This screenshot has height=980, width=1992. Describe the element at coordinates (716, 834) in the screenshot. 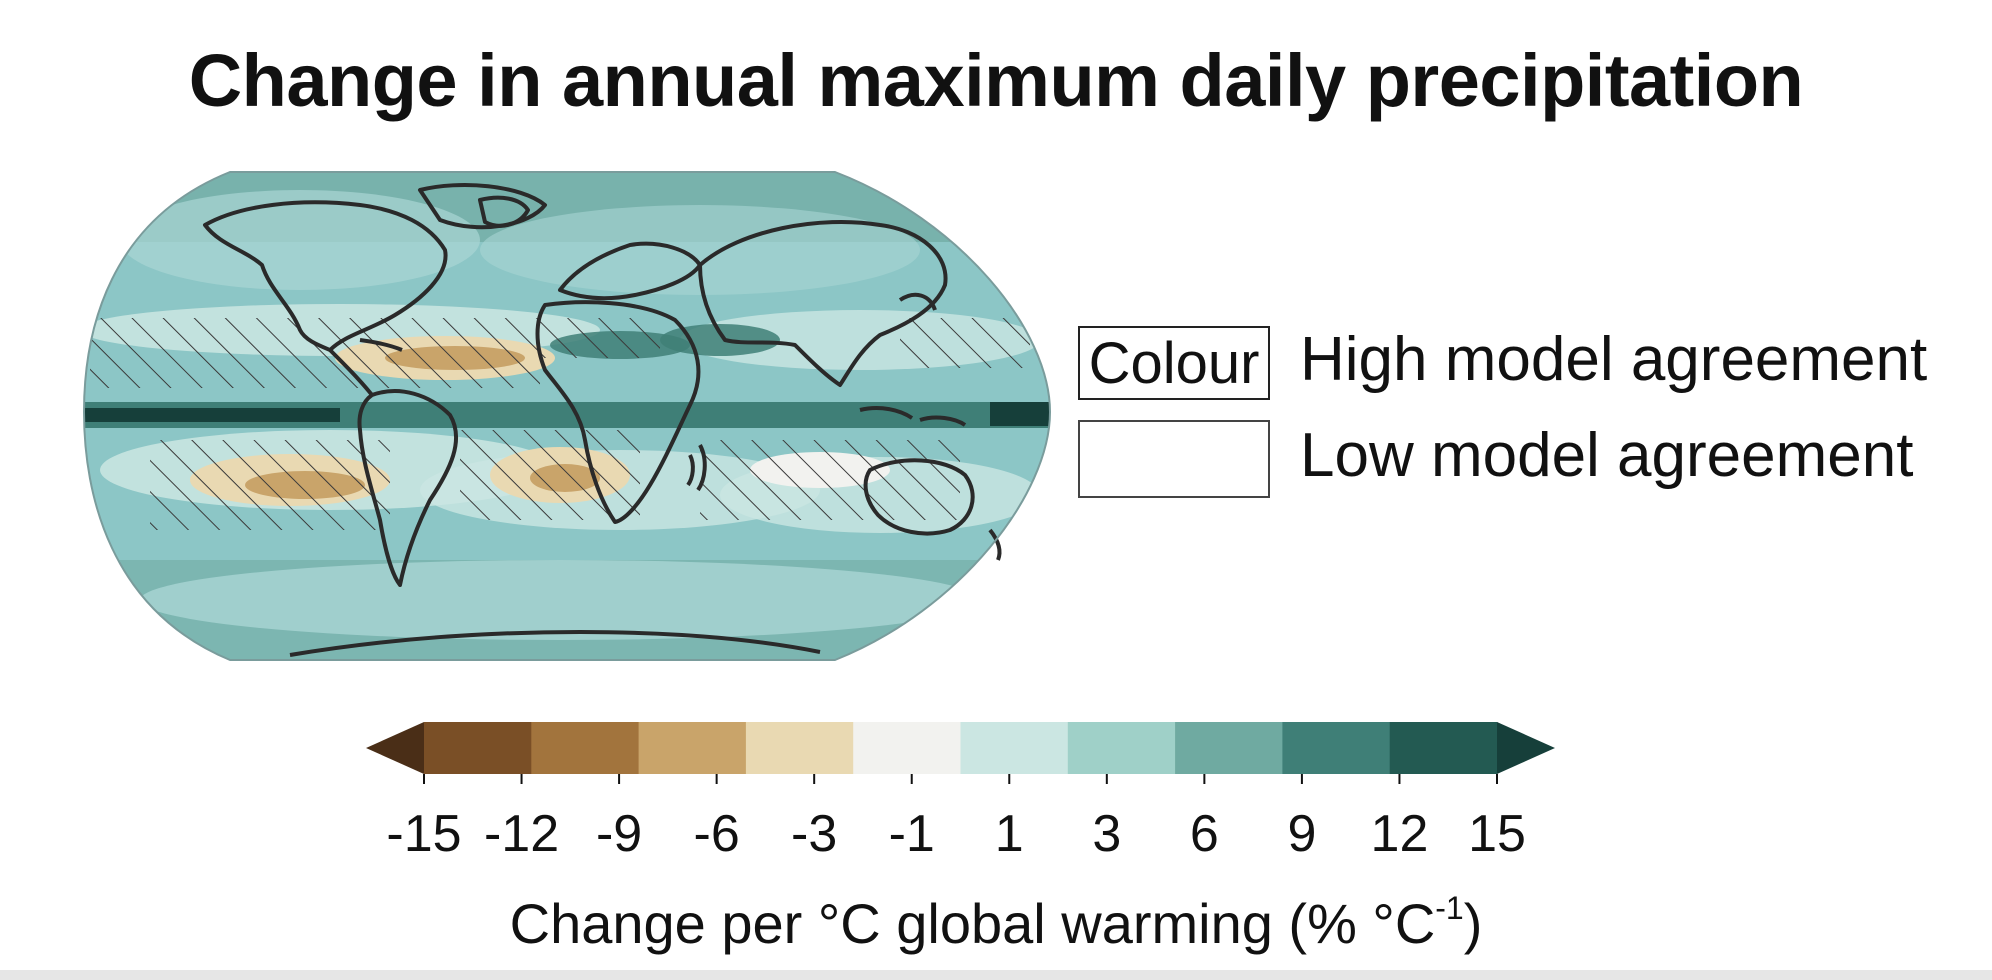

I see `colorbar-tick-label: -6` at that location.